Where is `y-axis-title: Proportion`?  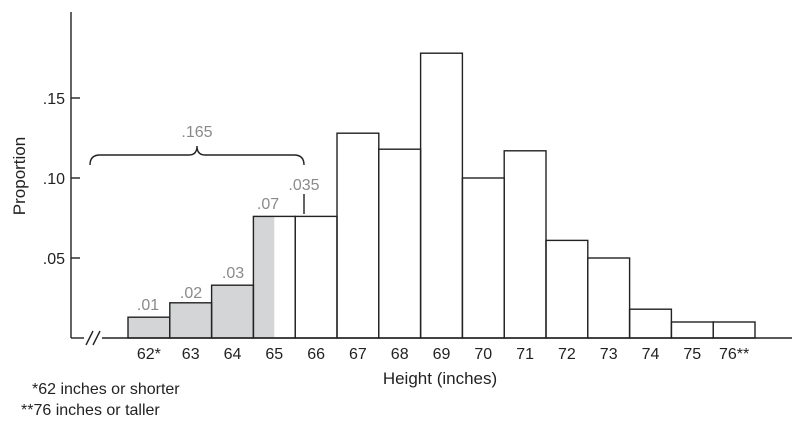
y-axis-title: Proportion is located at coordinates (19, 176).